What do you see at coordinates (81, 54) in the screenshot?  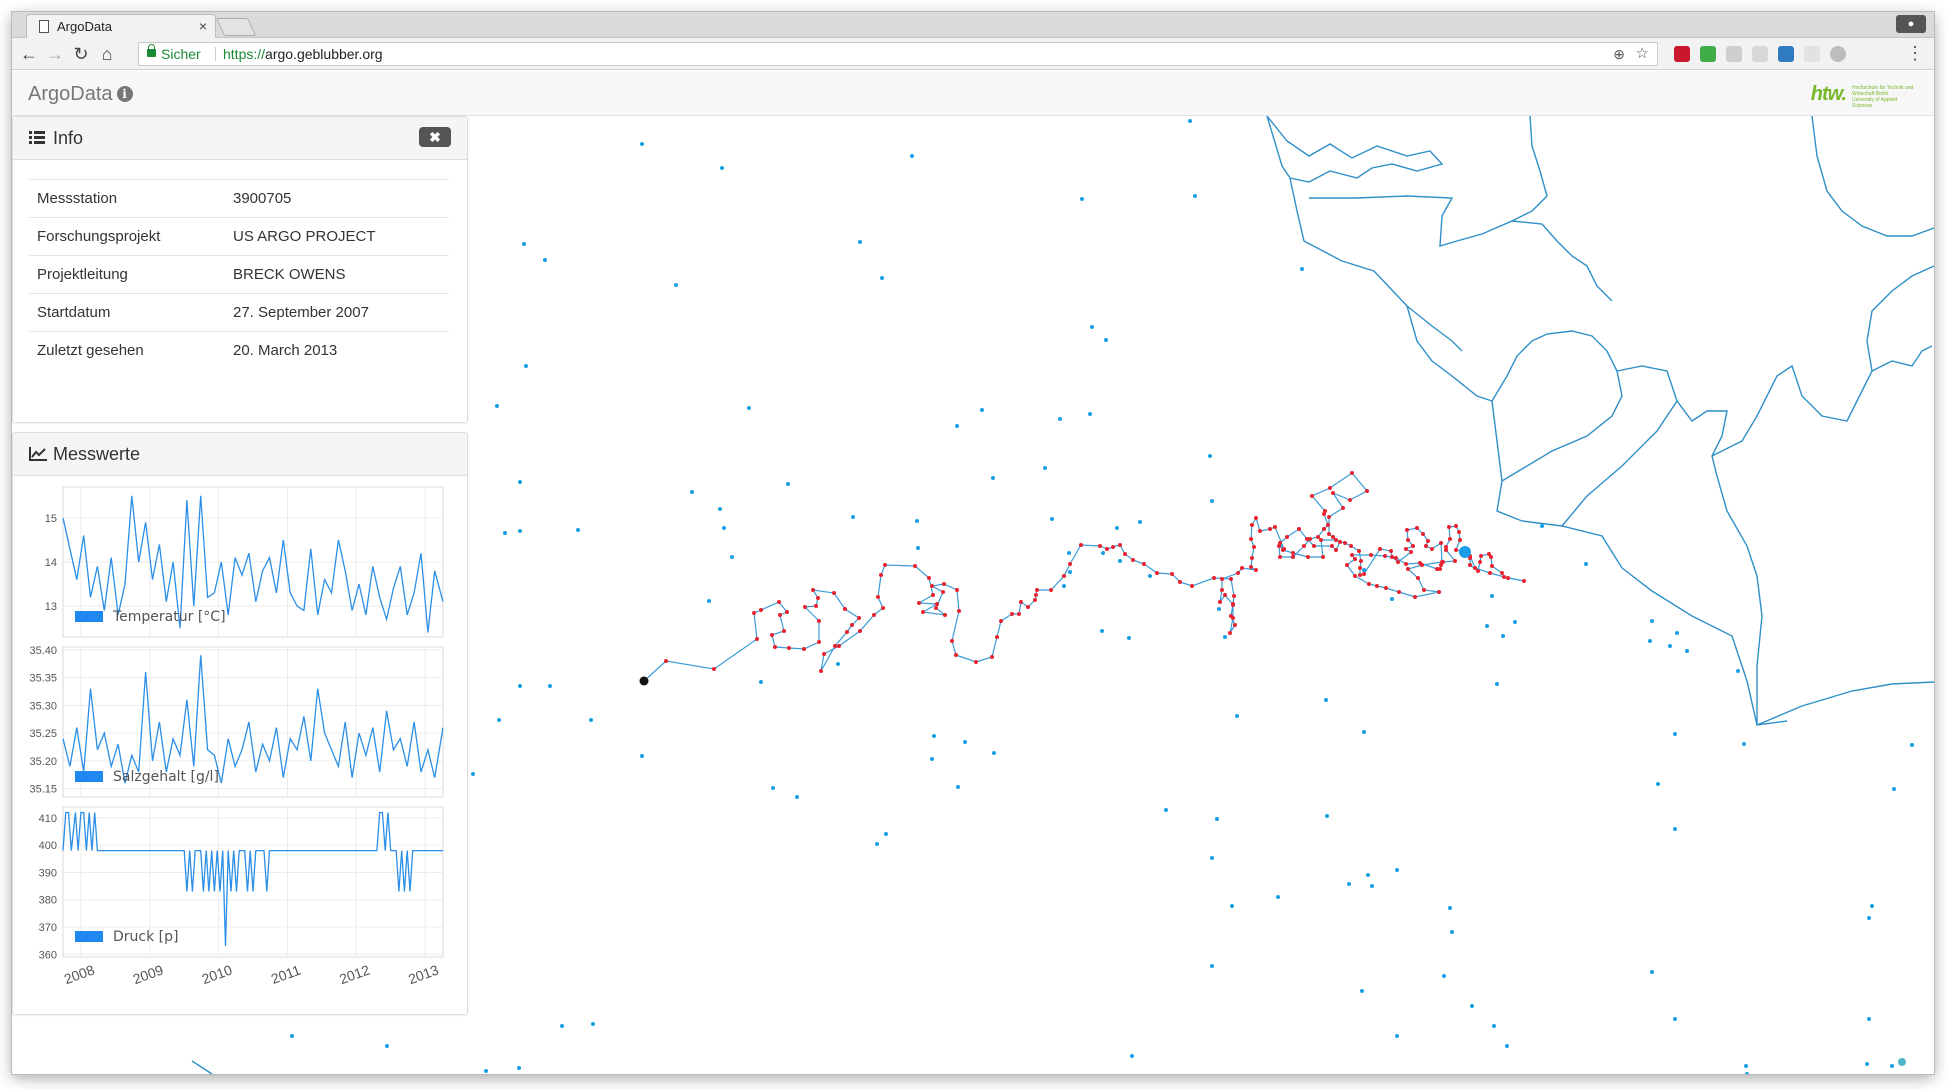 I see `reload-icon: ↻` at bounding box center [81, 54].